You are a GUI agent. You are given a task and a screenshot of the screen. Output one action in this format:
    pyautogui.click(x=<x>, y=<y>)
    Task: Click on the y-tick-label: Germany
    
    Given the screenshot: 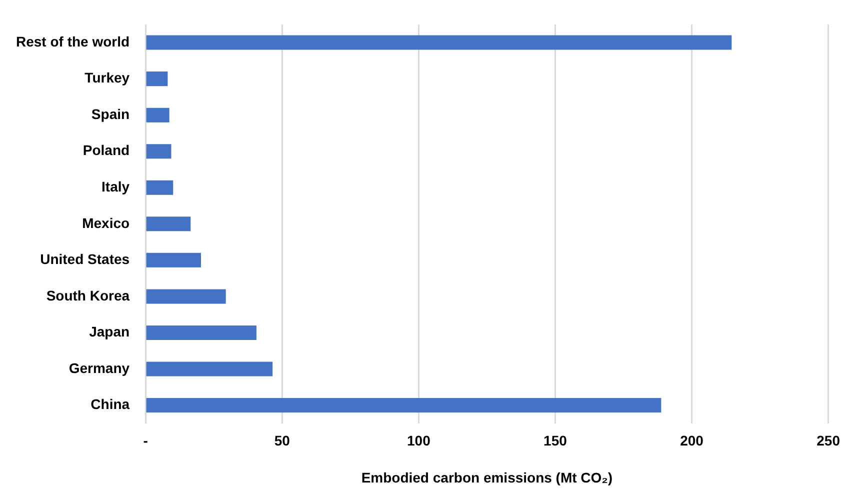 What is the action you would take?
    pyautogui.click(x=99, y=368)
    